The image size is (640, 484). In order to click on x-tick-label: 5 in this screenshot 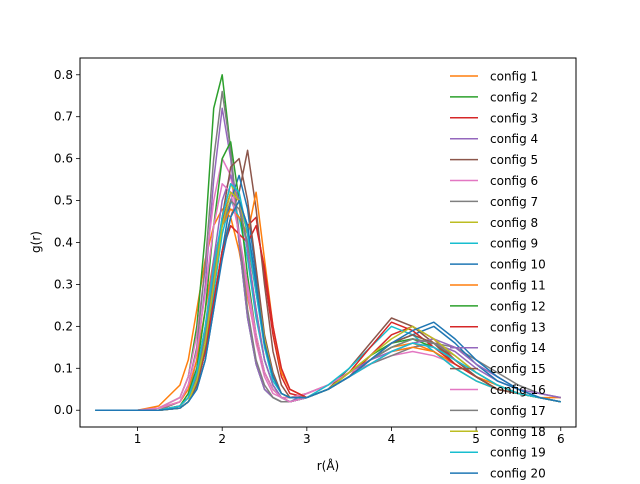, I will do `click(476, 439)`.